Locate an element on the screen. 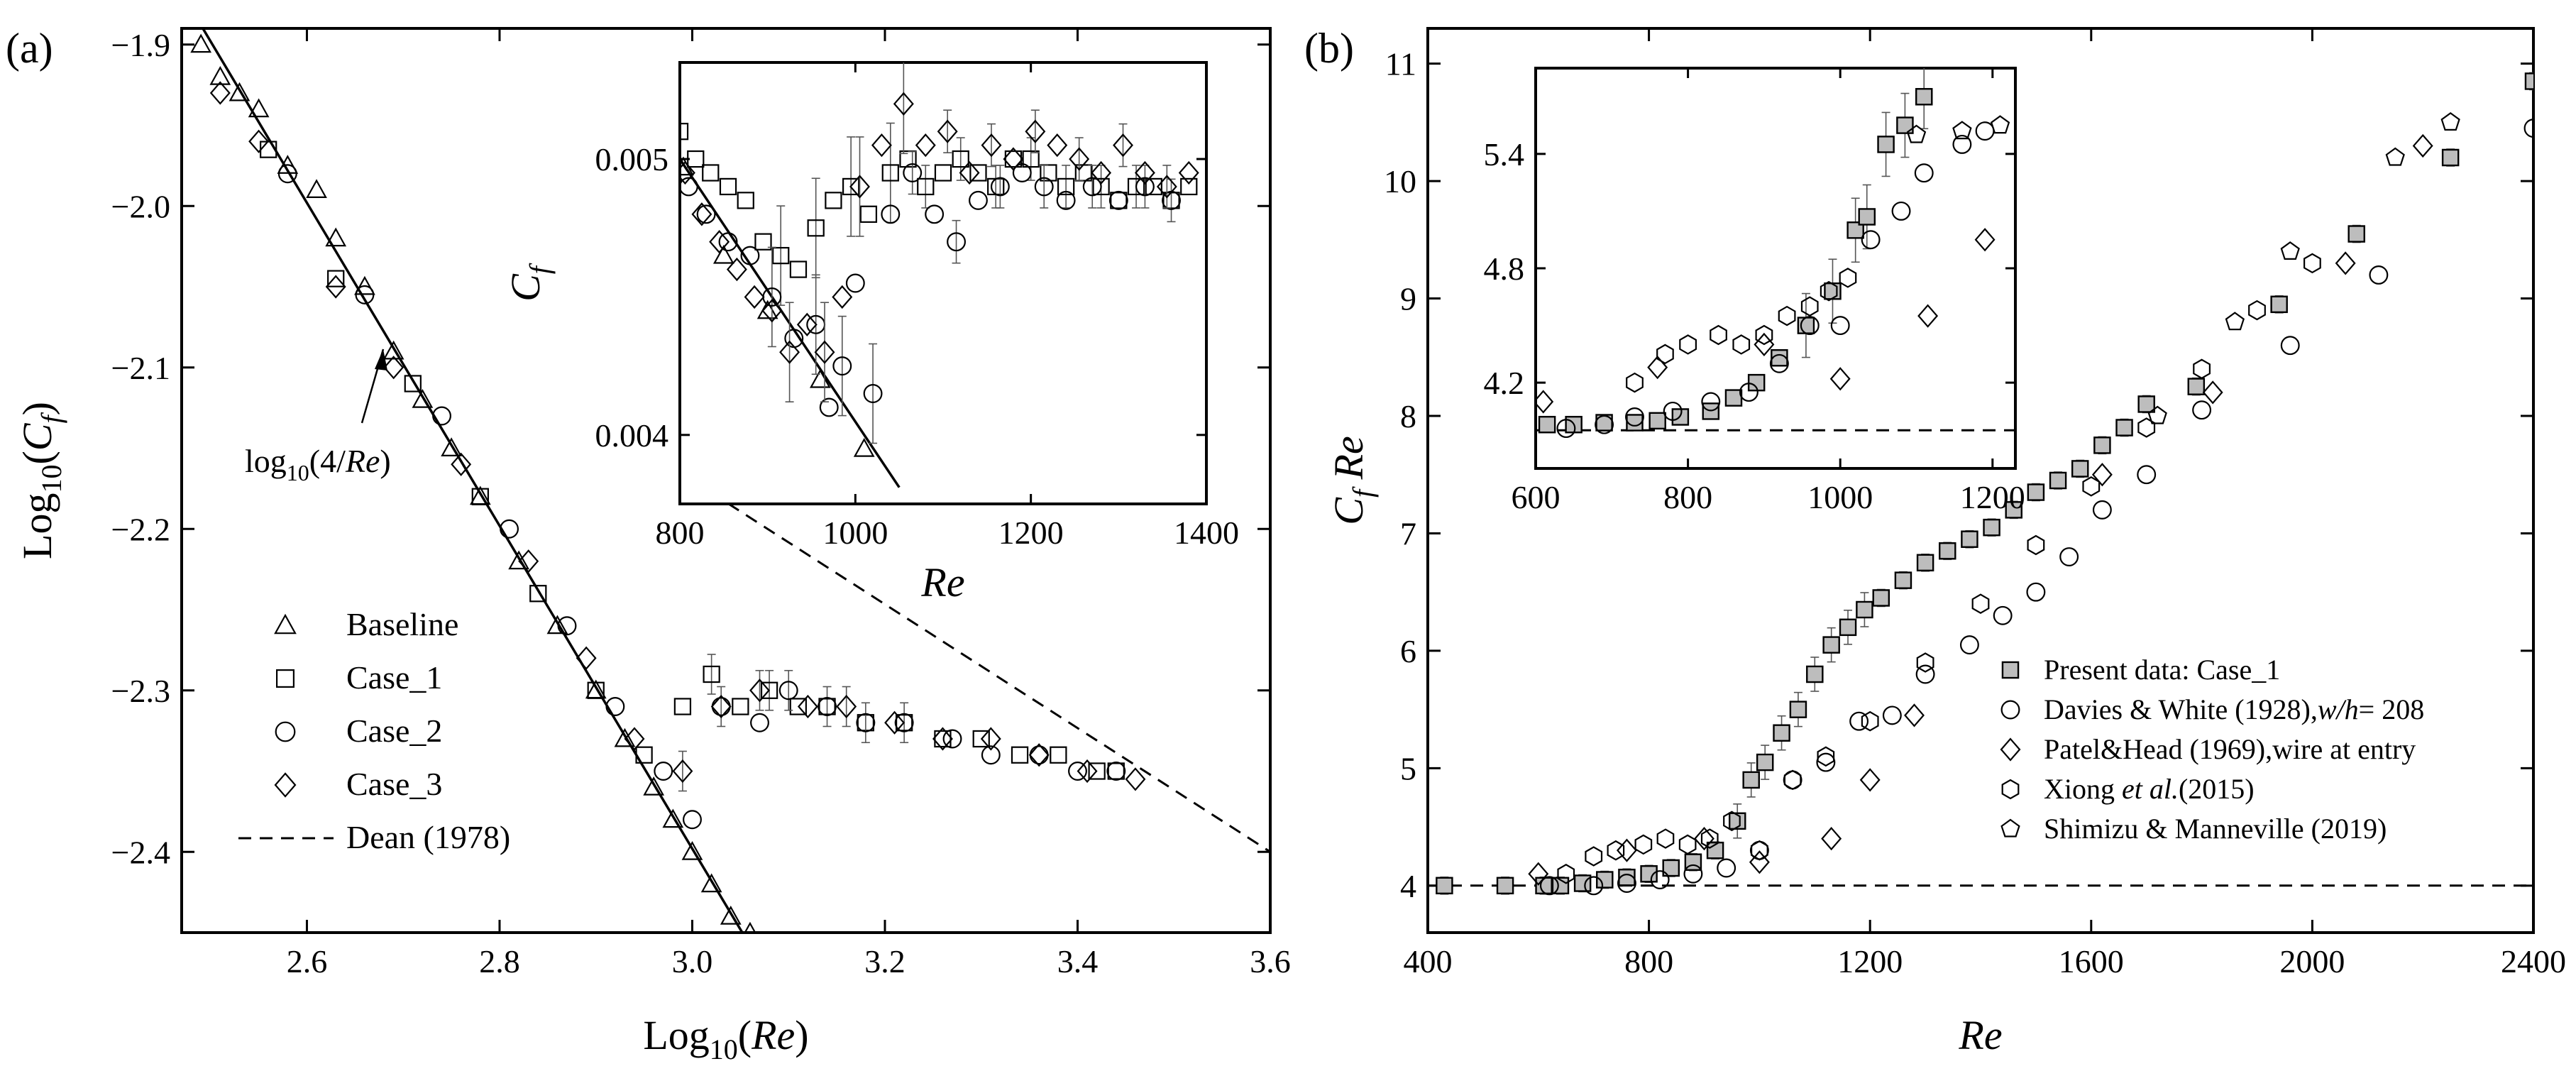 This screenshot has width=2576, height=1071. a-xtick-label: 3.2 is located at coordinates (885, 961).